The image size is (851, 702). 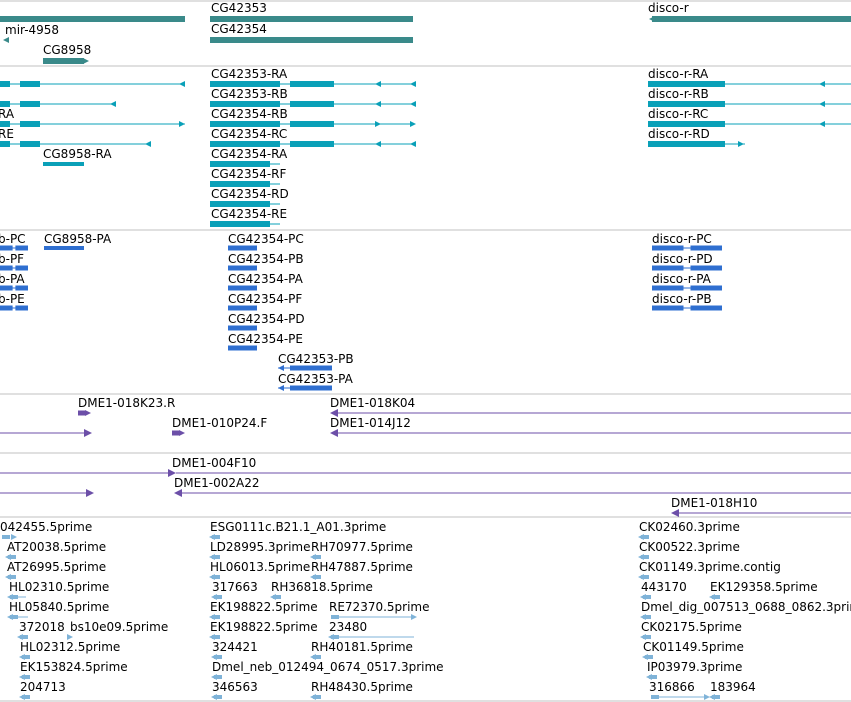 I want to click on feature-label: IP03979.3prime, so click(x=694, y=667).